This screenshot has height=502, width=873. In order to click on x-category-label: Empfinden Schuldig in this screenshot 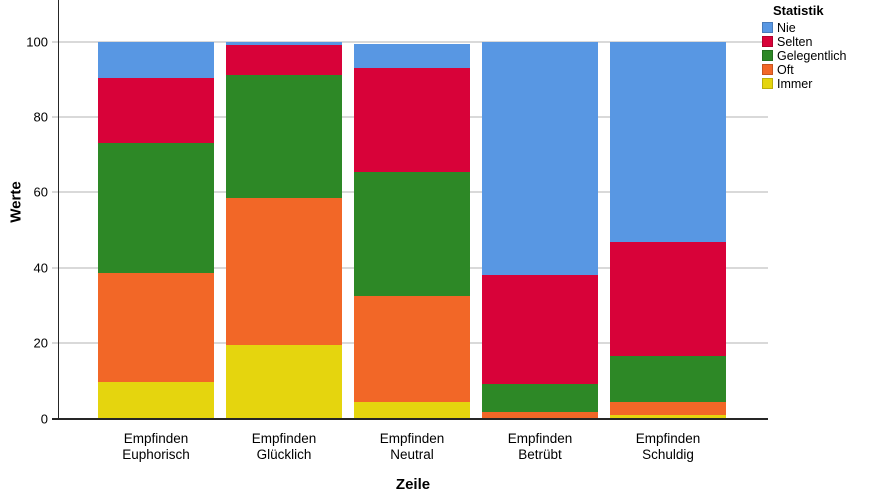, I will do `click(668, 447)`.